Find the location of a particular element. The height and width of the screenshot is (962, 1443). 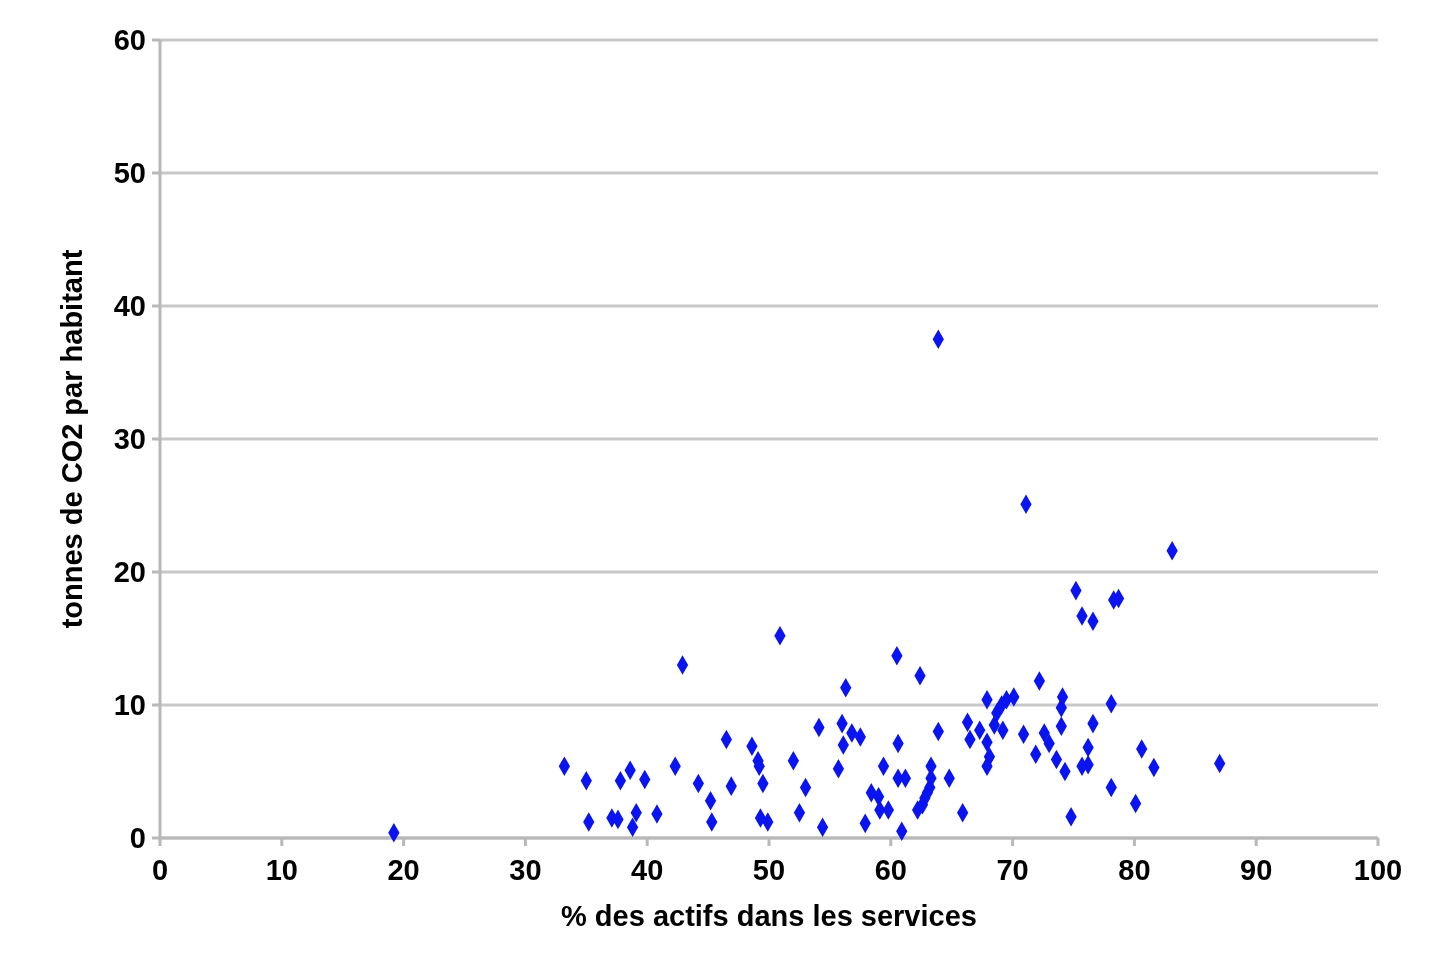

y-tick-label: 0 is located at coordinates (137, 838).